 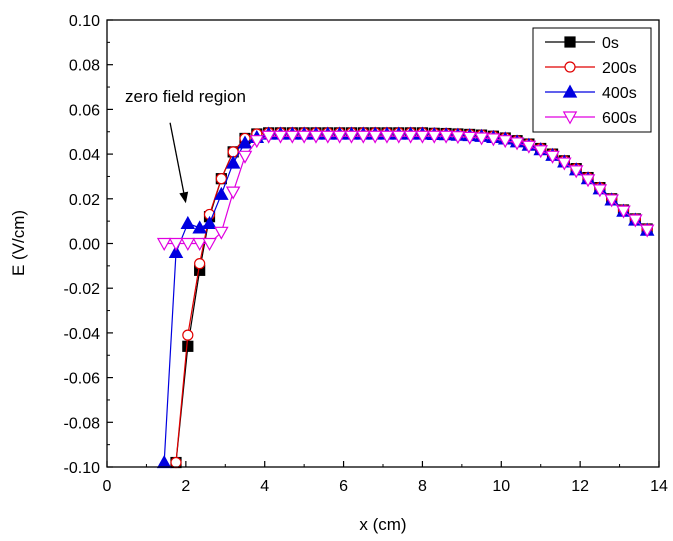 I want to click on y-axis-title: E (V/cm), so click(x=18, y=243).